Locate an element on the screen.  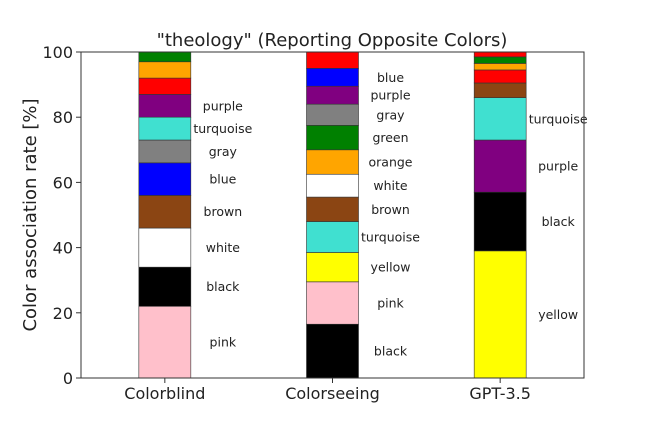
y-tick-label: 40 is located at coordinates (63, 248).